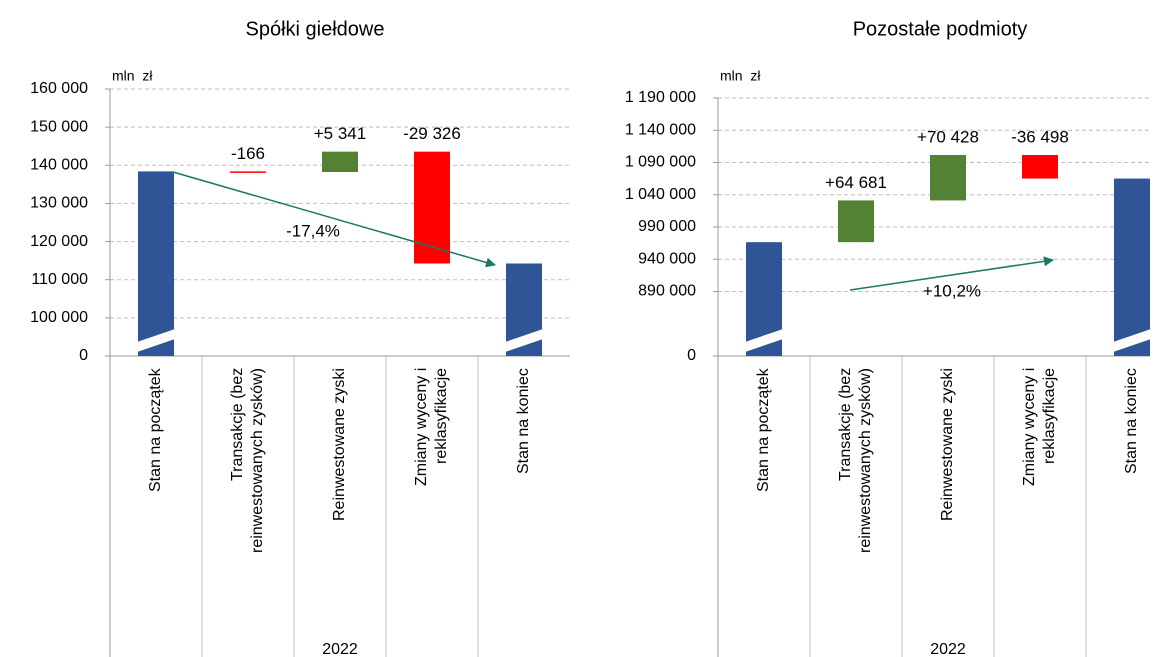 This screenshot has height=657, width=1168. I want to click on y-tick-label: 1 190 000, so click(660, 97).